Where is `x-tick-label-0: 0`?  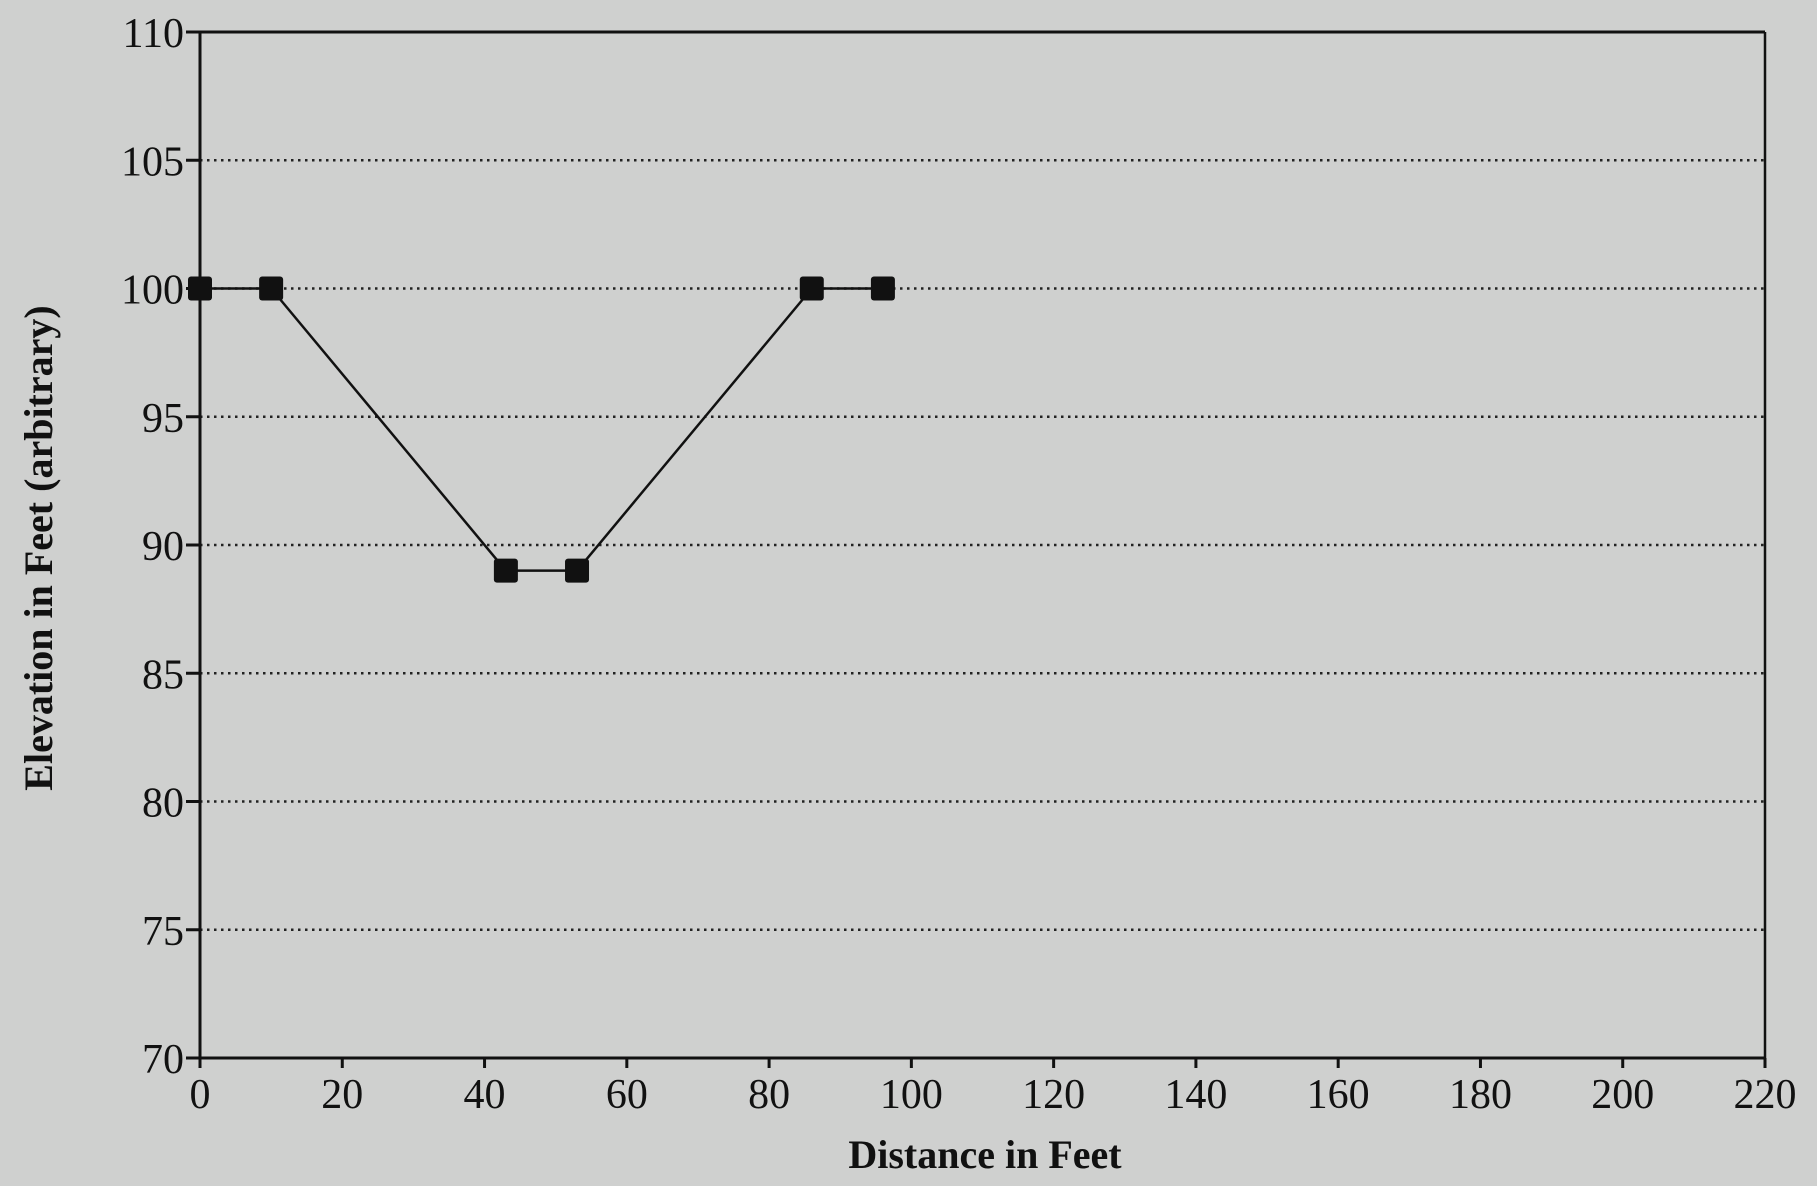
x-tick-label-0: 0 is located at coordinates (200, 1095).